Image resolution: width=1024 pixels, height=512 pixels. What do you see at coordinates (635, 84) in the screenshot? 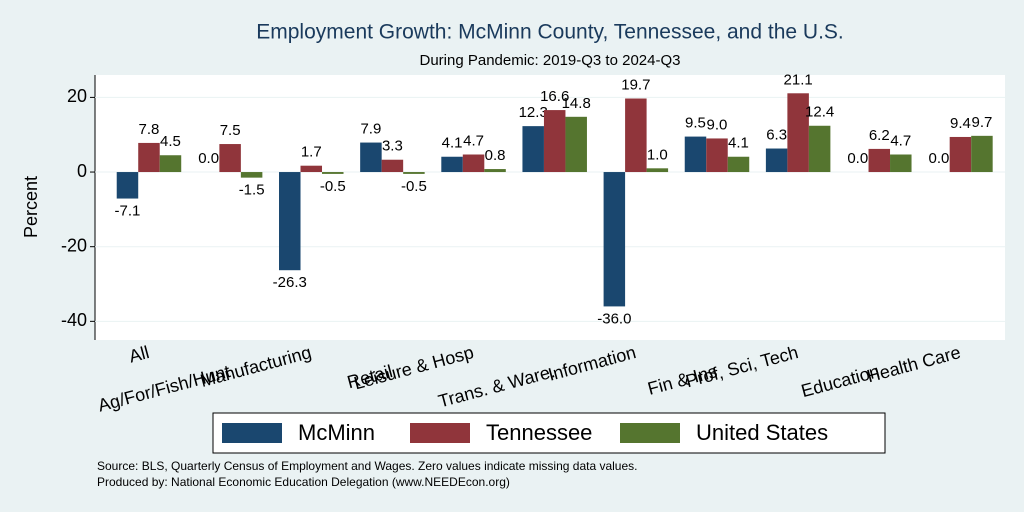
I see `value-label: 19.7` at bounding box center [635, 84].